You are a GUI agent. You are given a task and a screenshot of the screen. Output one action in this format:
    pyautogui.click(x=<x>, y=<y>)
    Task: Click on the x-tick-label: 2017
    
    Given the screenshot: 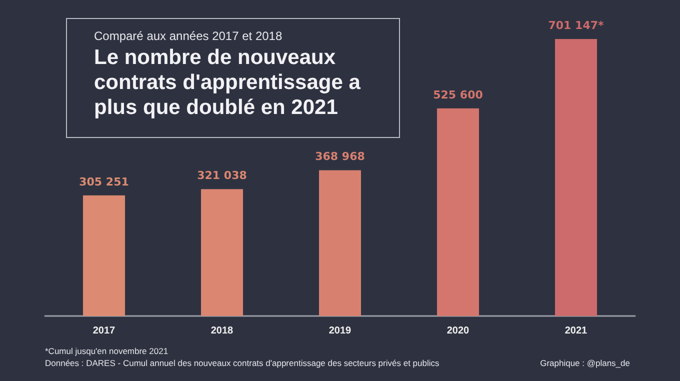 What is the action you would take?
    pyautogui.click(x=104, y=331)
    